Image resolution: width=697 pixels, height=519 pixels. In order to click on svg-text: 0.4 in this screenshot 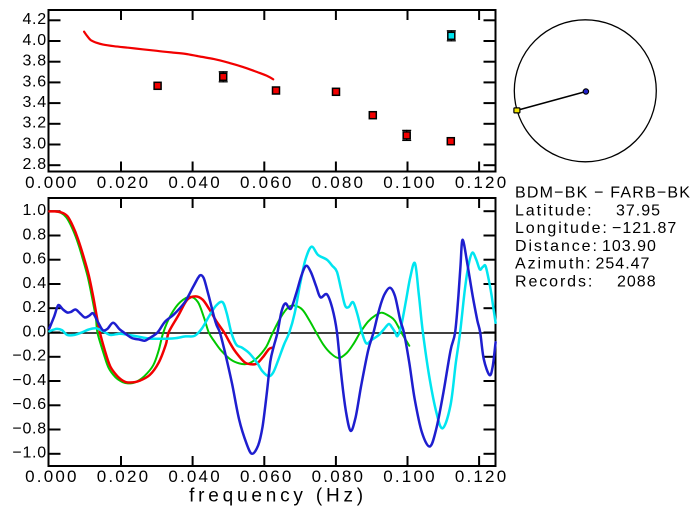, I will do `click(34, 283)`.